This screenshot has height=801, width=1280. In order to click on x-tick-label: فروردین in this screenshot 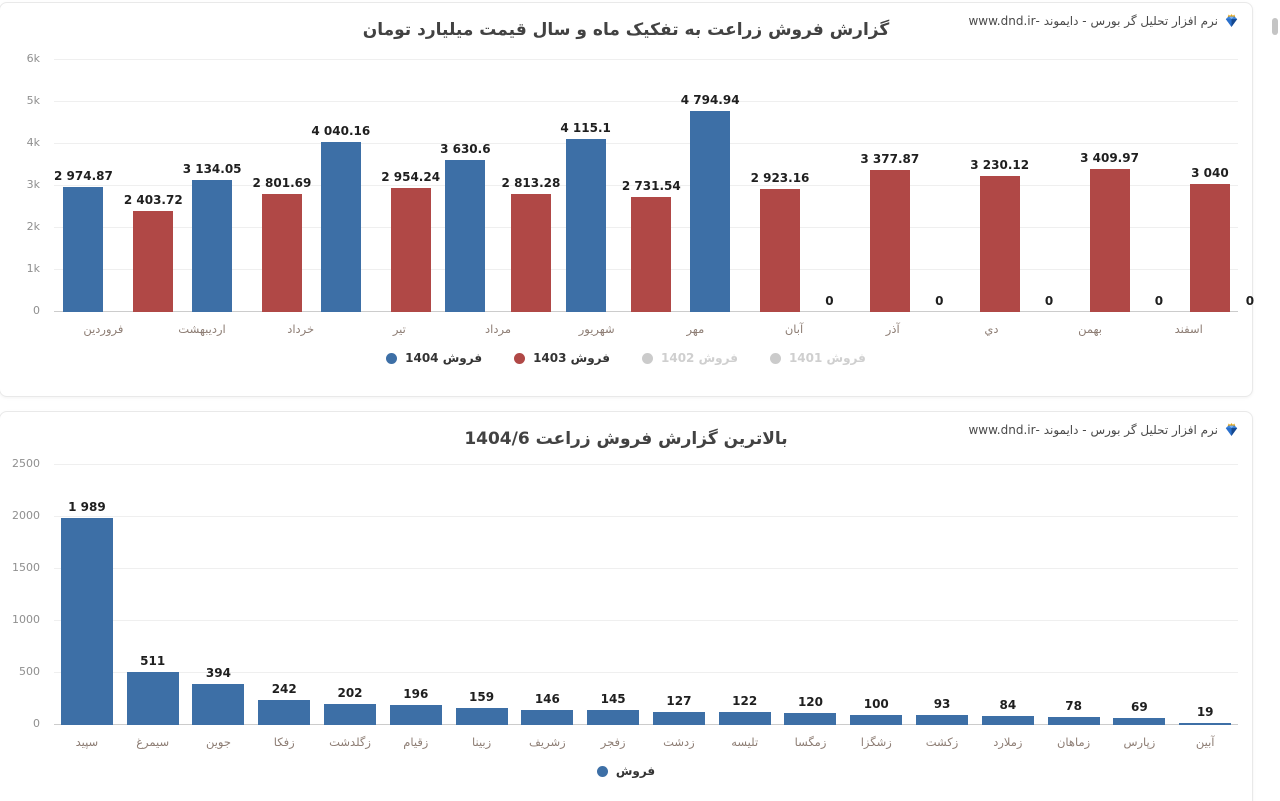, I will do `click(103, 329)`.